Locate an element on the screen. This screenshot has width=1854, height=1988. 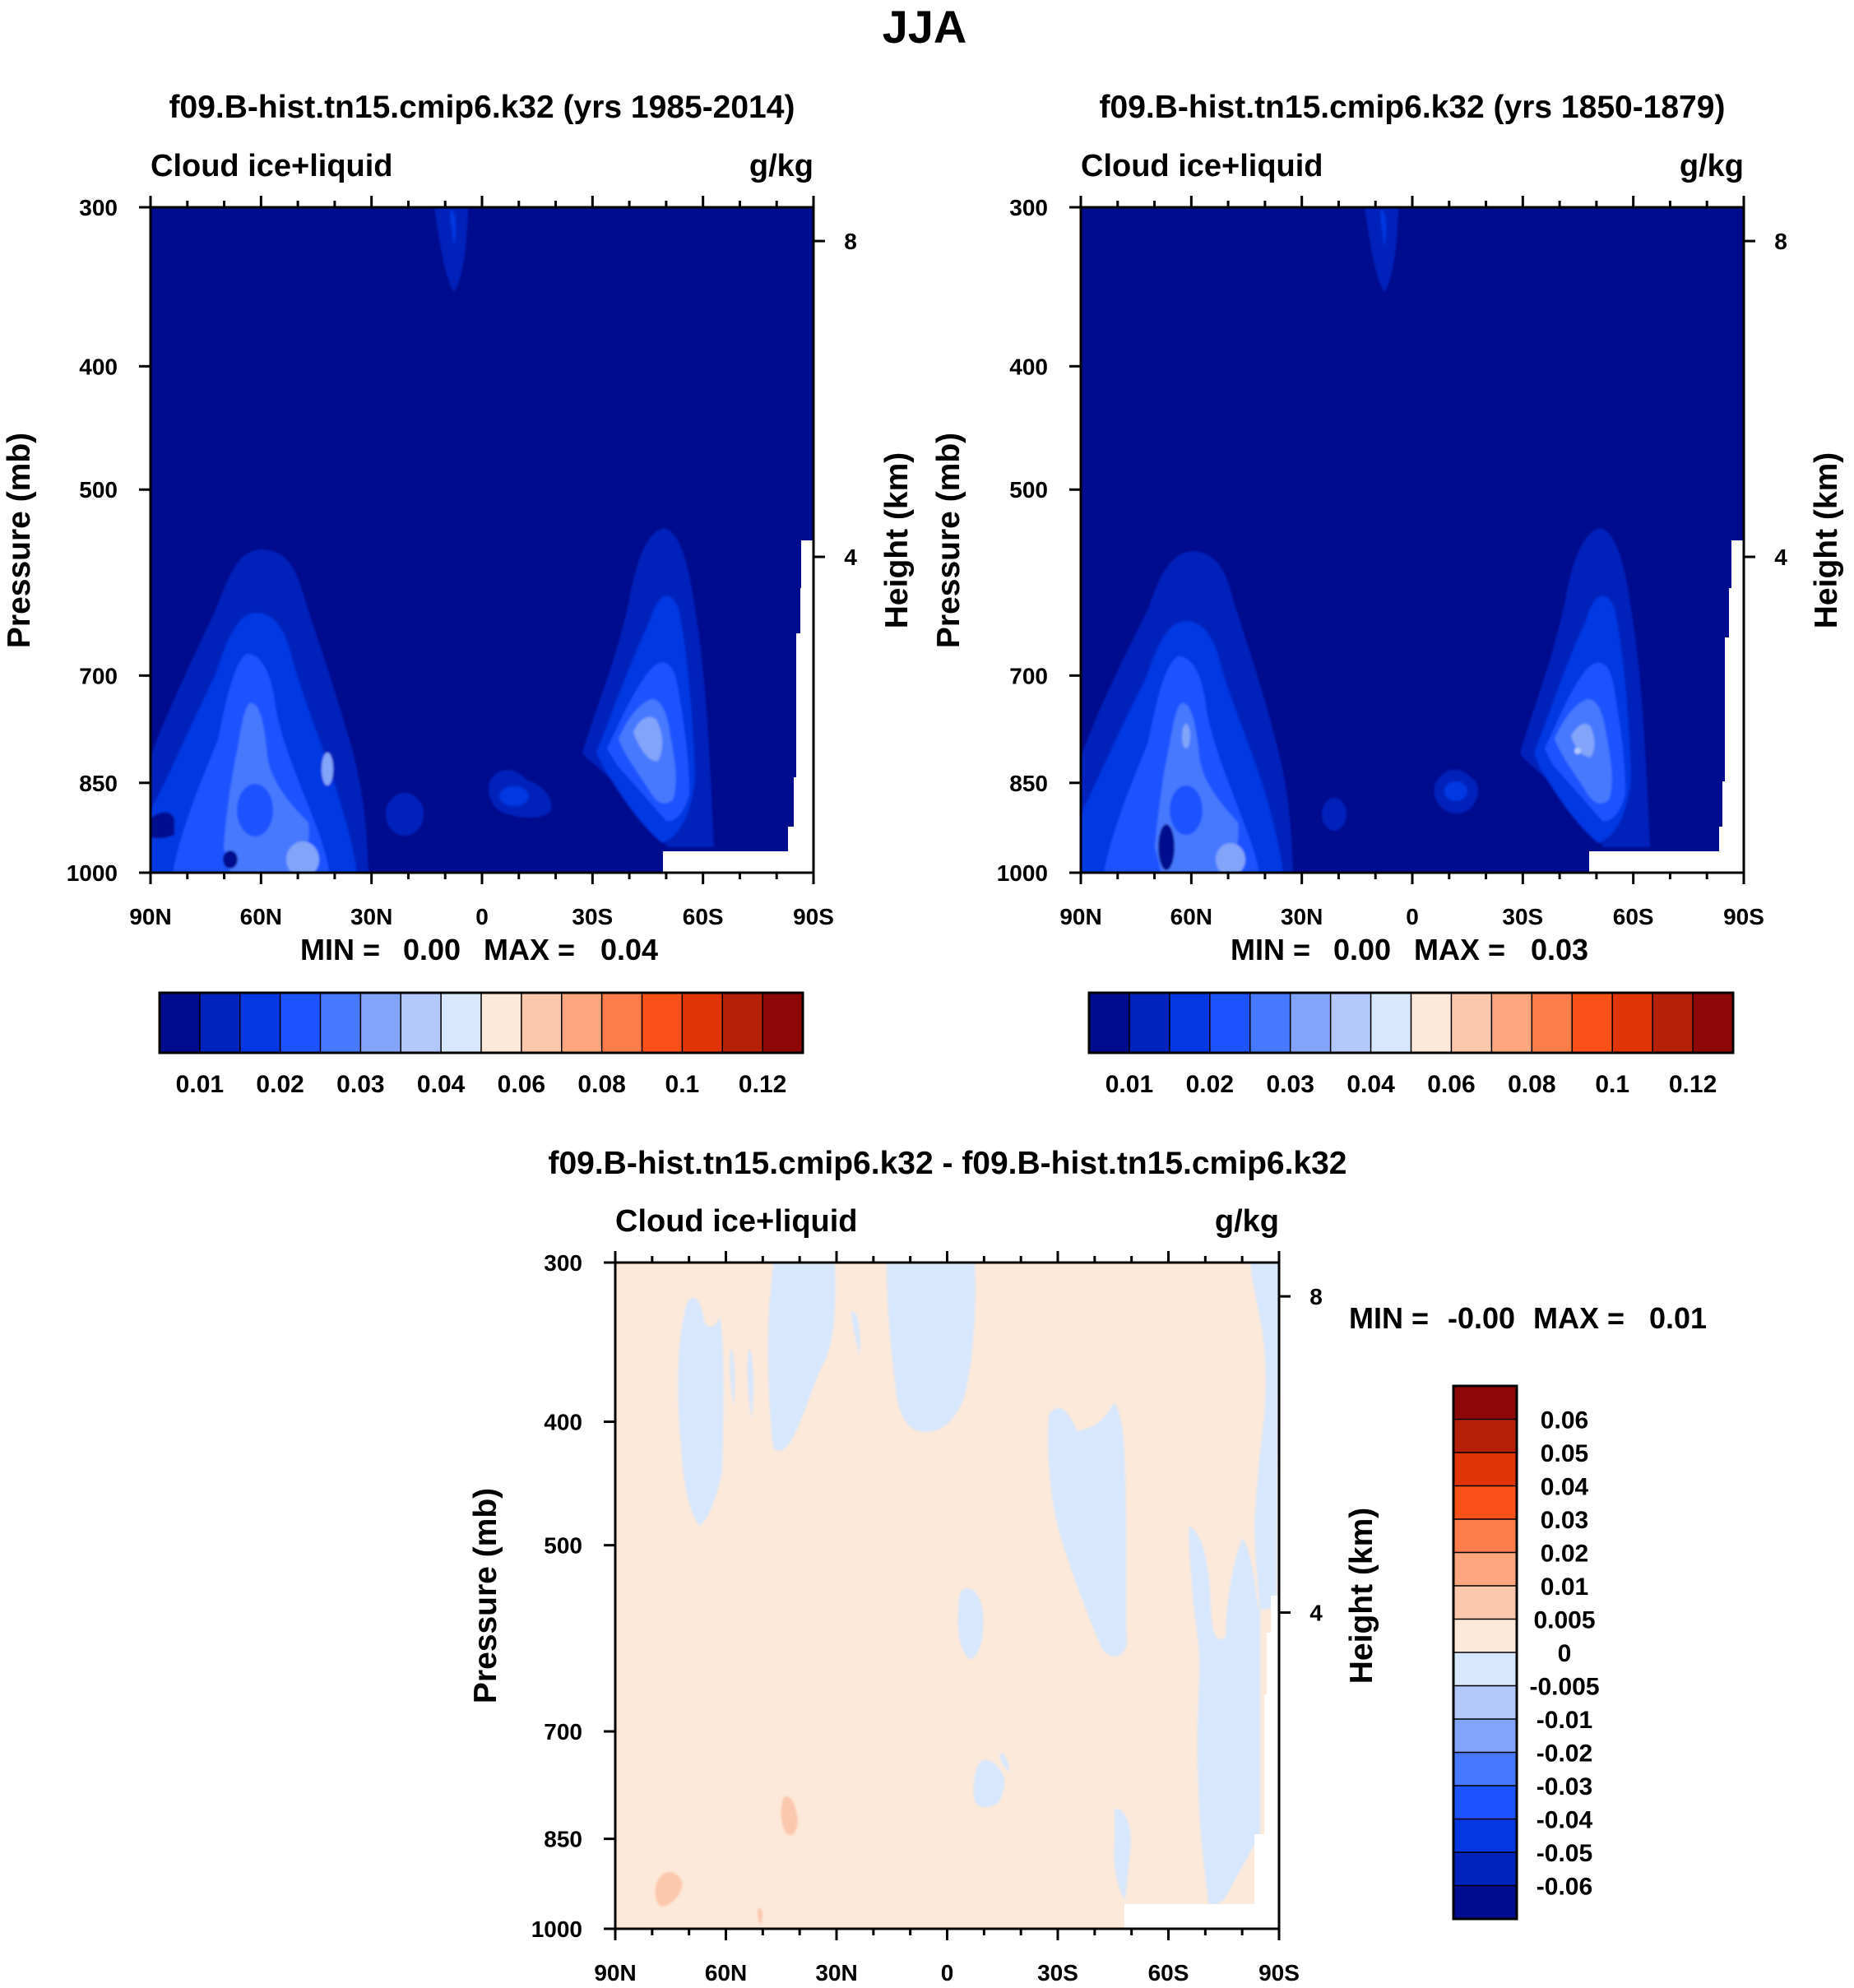
panel-2-contour-field is located at coordinates (1412, 540).